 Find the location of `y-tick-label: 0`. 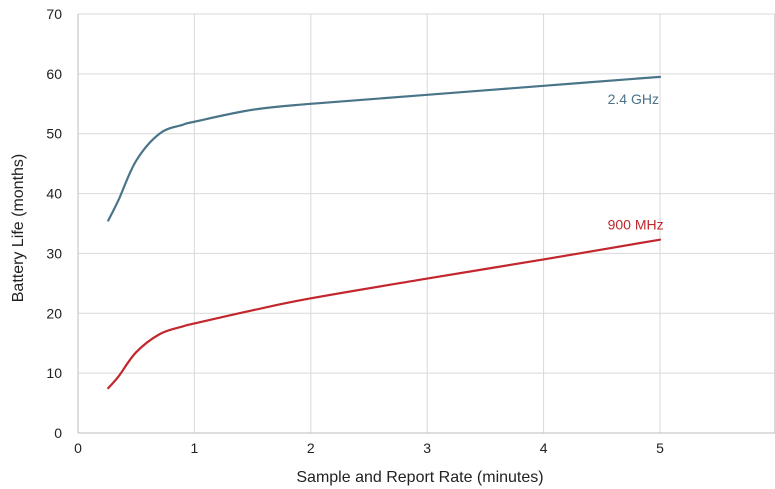

y-tick-label: 0 is located at coordinates (58, 433).